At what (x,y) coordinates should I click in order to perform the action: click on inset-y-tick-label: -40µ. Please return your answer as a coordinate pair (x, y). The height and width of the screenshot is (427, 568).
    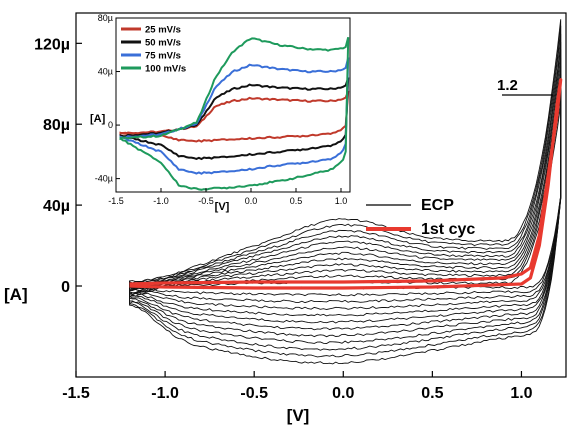
    Looking at the image, I should click on (104, 179).